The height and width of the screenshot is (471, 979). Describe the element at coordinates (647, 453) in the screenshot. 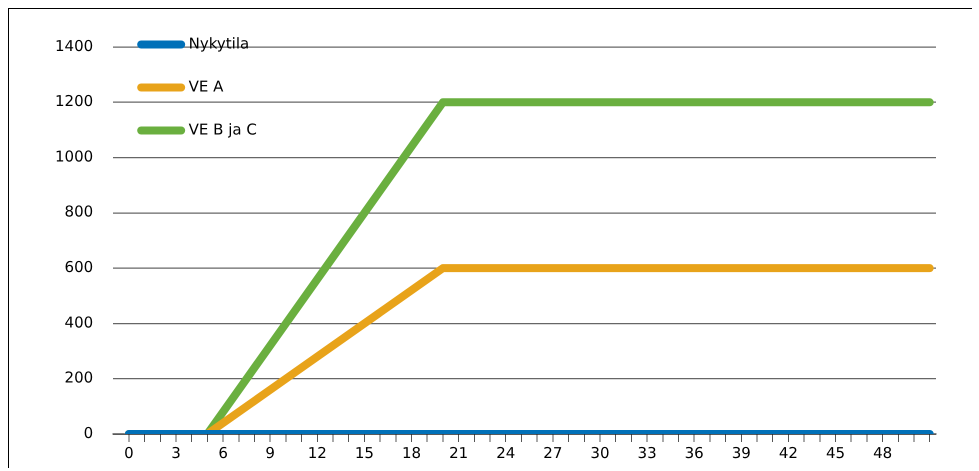

I see `x-tick-label: 33` at that location.